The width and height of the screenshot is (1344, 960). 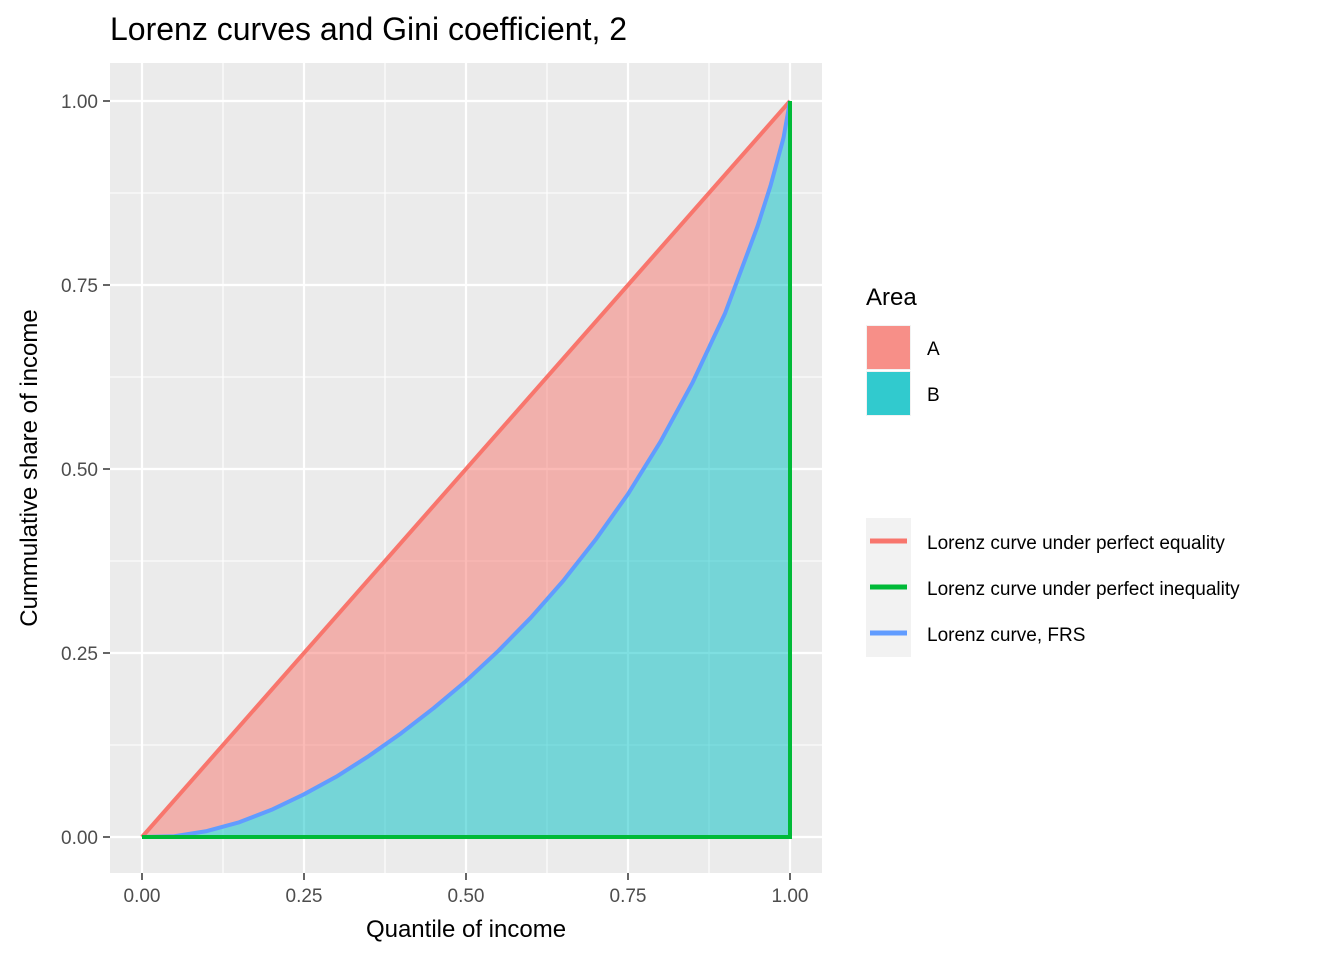 What do you see at coordinates (79, 654) in the screenshot?
I see `y-tick-label: 0.25` at bounding box center [79, 654].